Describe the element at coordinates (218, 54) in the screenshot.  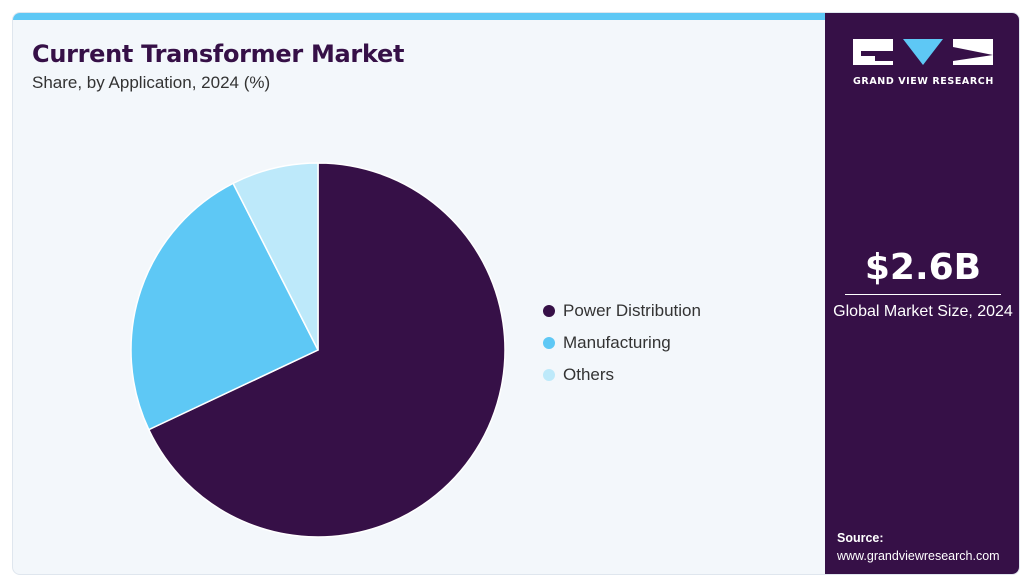
I see `chart-title: Current Transformer Market` at that location.